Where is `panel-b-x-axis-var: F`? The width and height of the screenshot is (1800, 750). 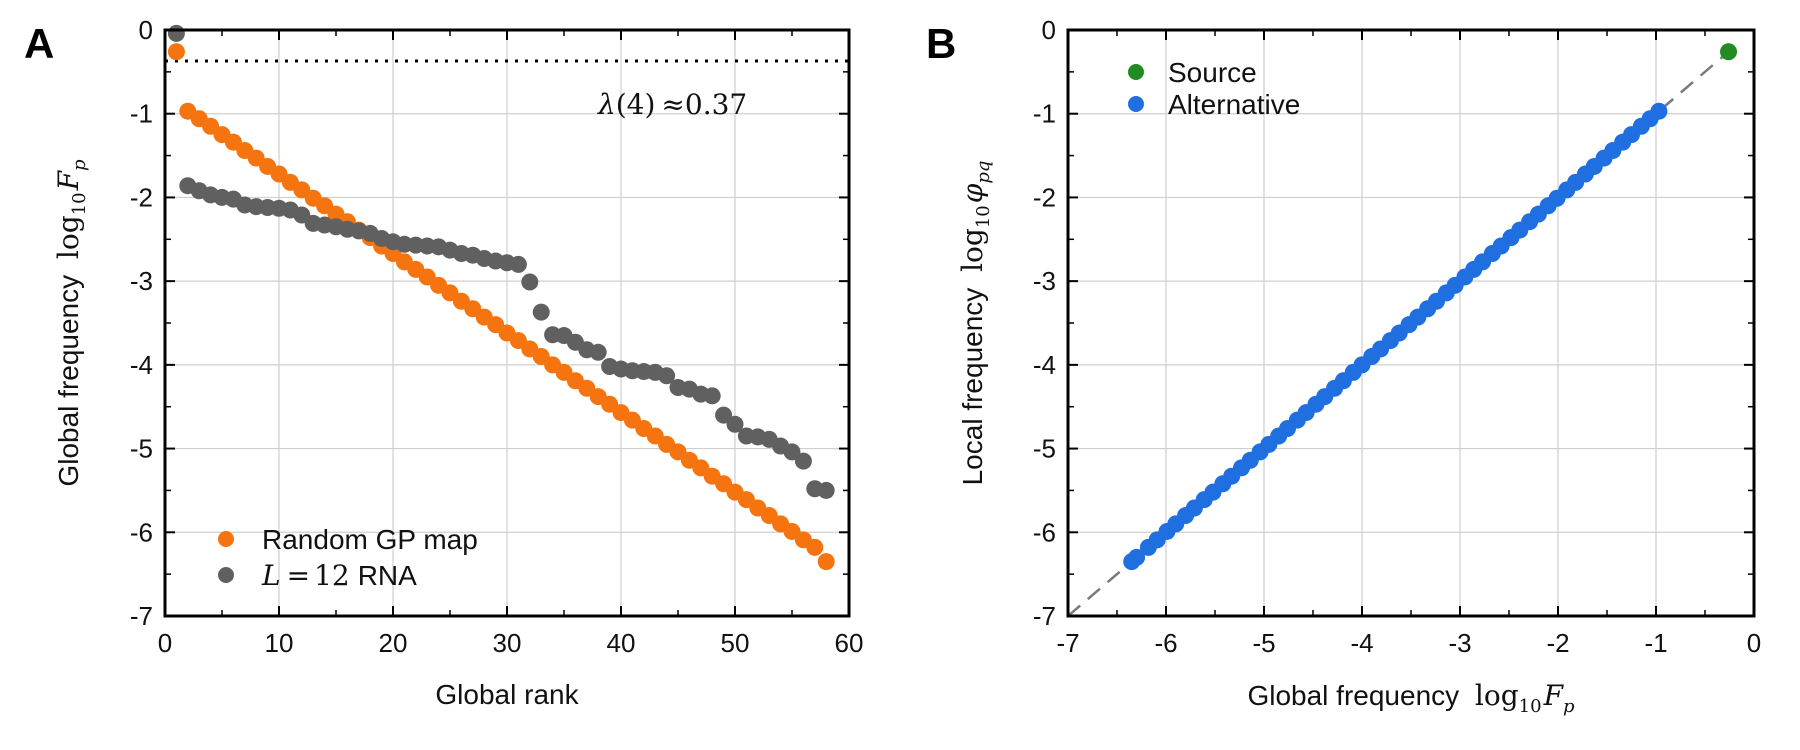 panel-b-x-axis-var: F is located at coordinates (1554, 695).